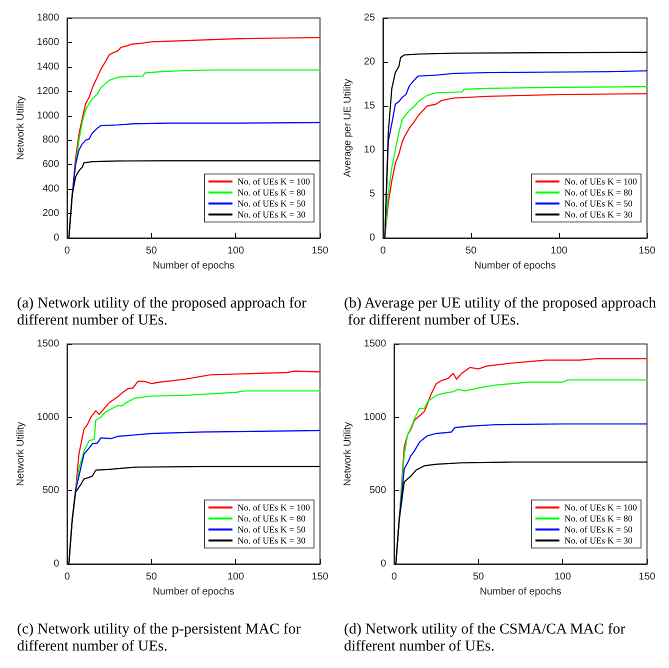  What do you see at coordinates (370, 150) in the screenshot?
I see `y-tick-label: 10` at bounding box center [370, 150].